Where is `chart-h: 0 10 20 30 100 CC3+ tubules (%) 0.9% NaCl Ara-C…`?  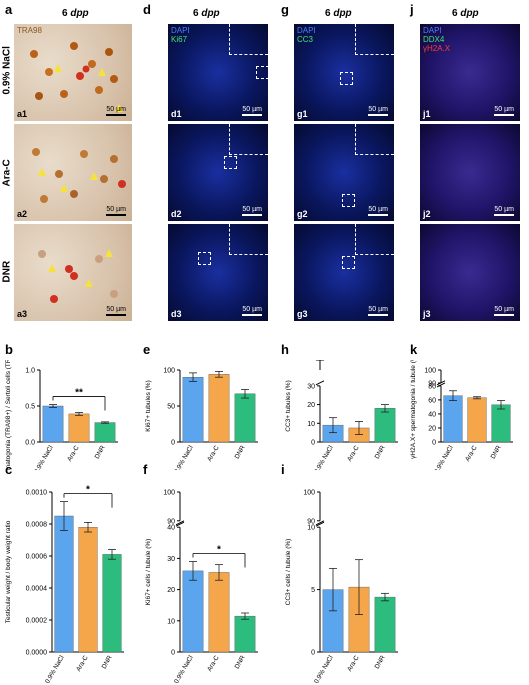
chart-h: 0 10 20 30 100 CC3+ tubules (%) 0.9% NaCl Ara-C… is located at coordinates (341, 415).